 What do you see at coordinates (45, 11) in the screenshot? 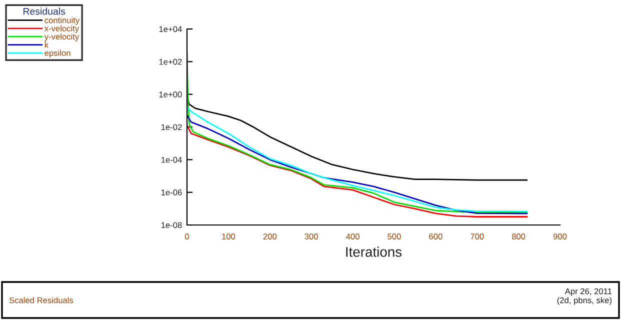
I see `legend-title: Residuals` at bounding box center [45, 11].